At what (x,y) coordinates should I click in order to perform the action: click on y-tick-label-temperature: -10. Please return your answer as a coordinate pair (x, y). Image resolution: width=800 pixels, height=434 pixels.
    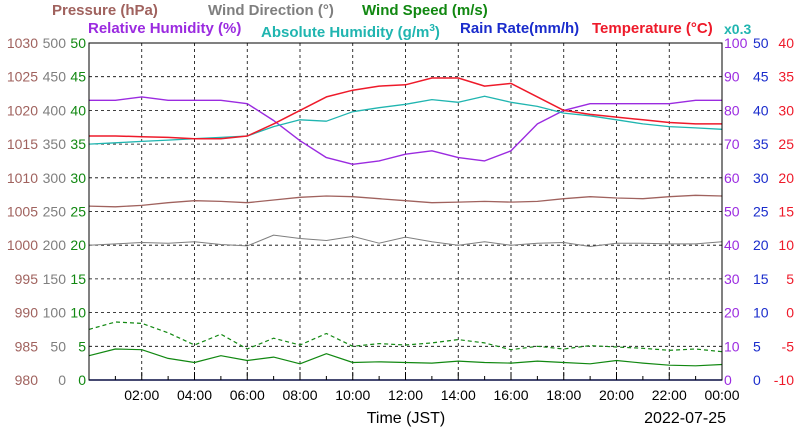
    Looking at the image, I should click on (784, 380).